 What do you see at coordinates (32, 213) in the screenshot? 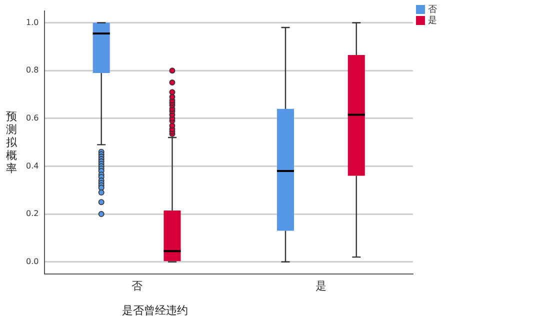
I see `y-tick-label: 0.2` at bounding box center [32, 213].